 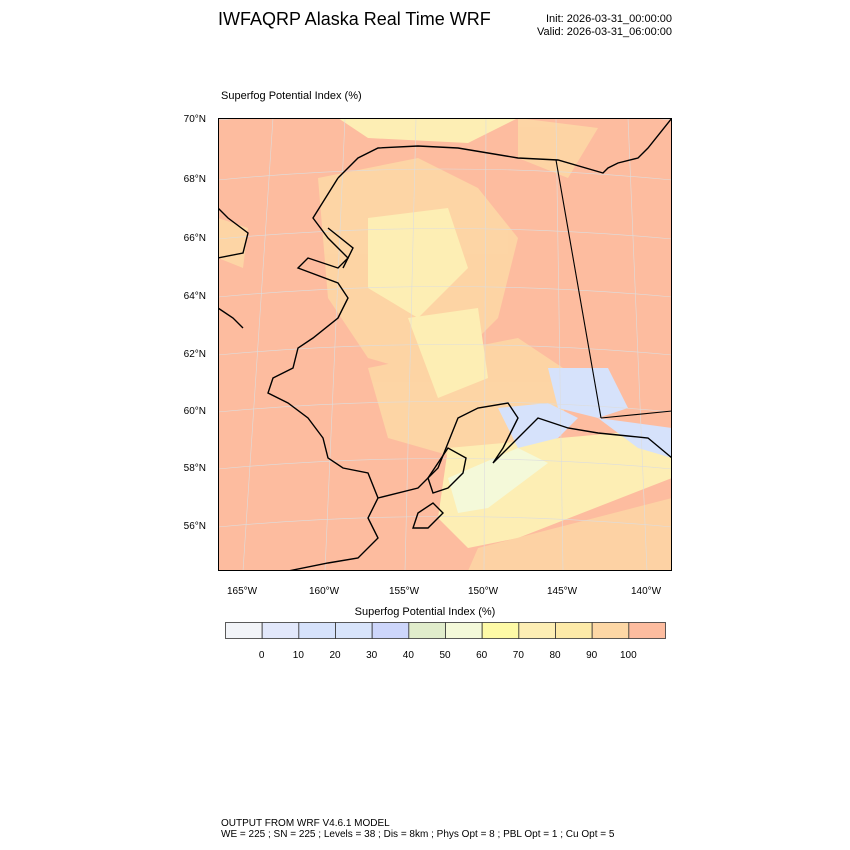 What do you see at coordinates (445, 655) in the screenshot?
I see `colorbar-label: 50` at bounding box center [445, 655].